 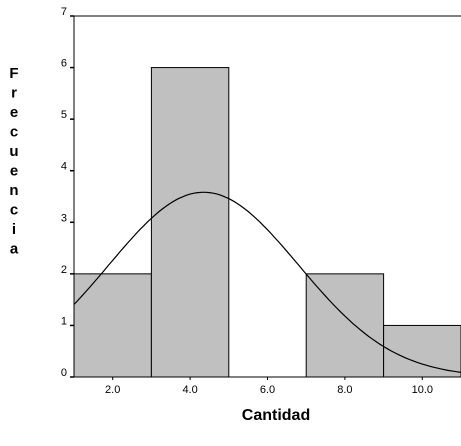 What do you see at coordinates (64, 373) in the screenshot?
I see `y-tick-label: 0` at bounding box center [64, 373].